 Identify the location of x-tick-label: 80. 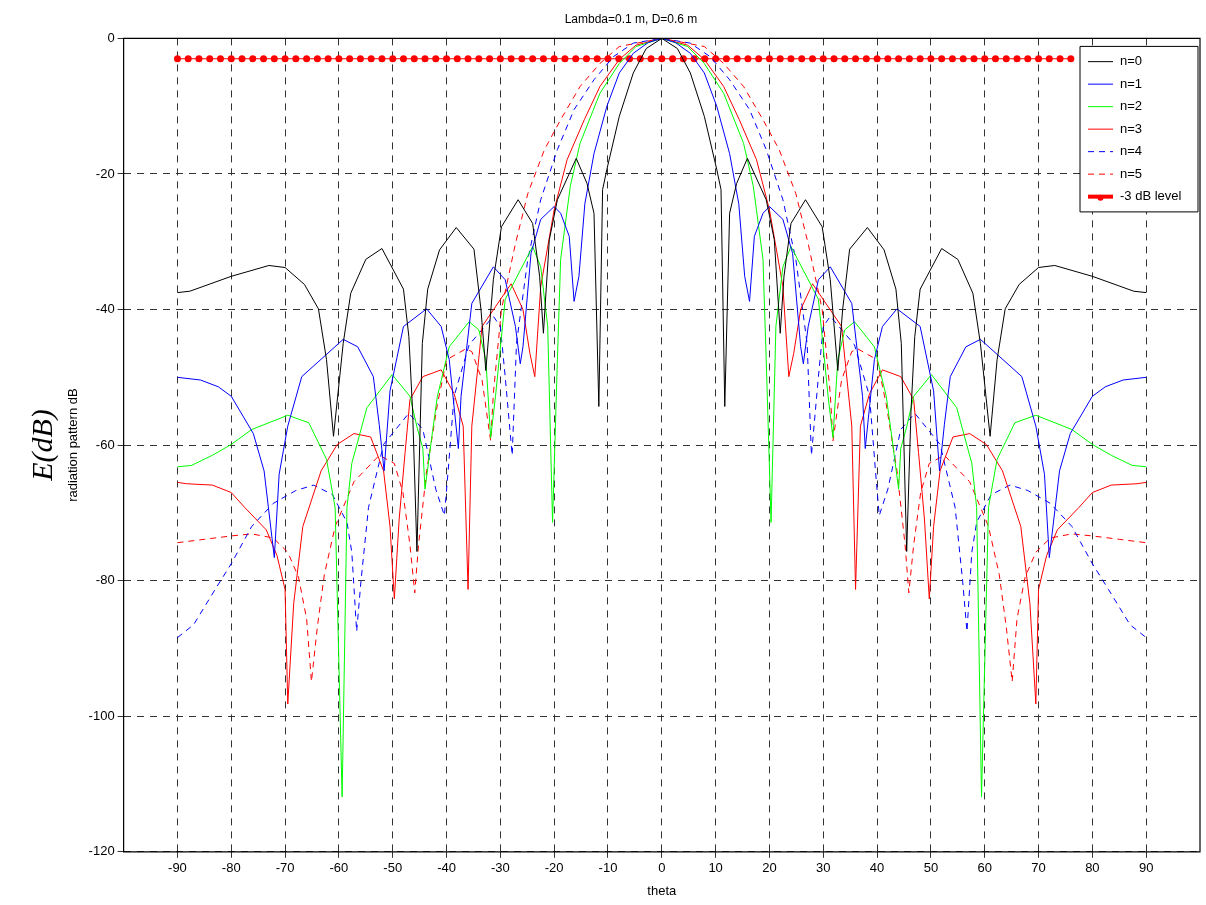
(1092, 868).